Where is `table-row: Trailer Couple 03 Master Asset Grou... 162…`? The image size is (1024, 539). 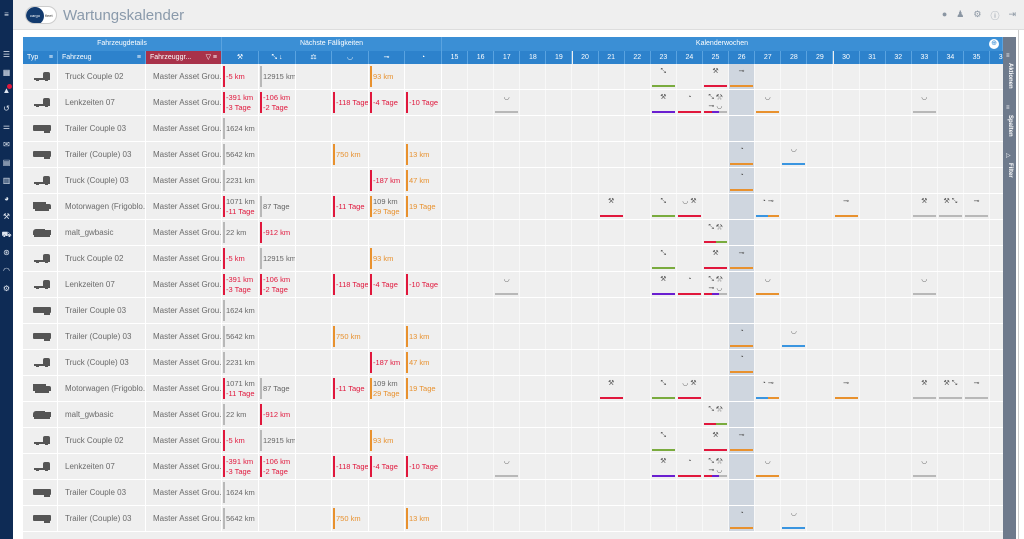 table-row: Trailer Couple 03 Master Asset Grou... 162… is located at coordinates (513, 129).